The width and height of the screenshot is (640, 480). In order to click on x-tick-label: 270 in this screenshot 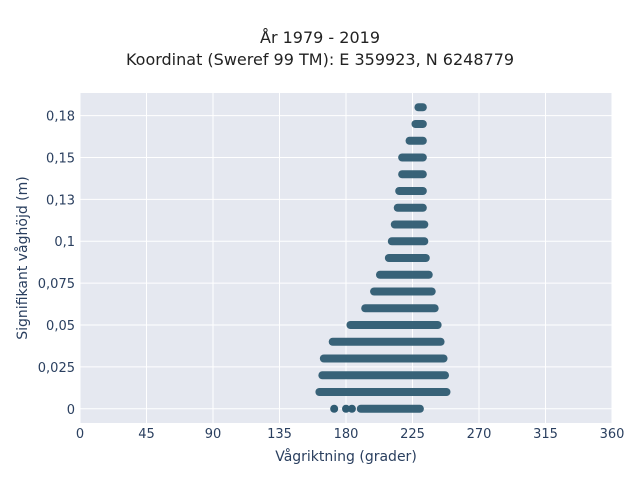, I will do `click(479, 434)`.